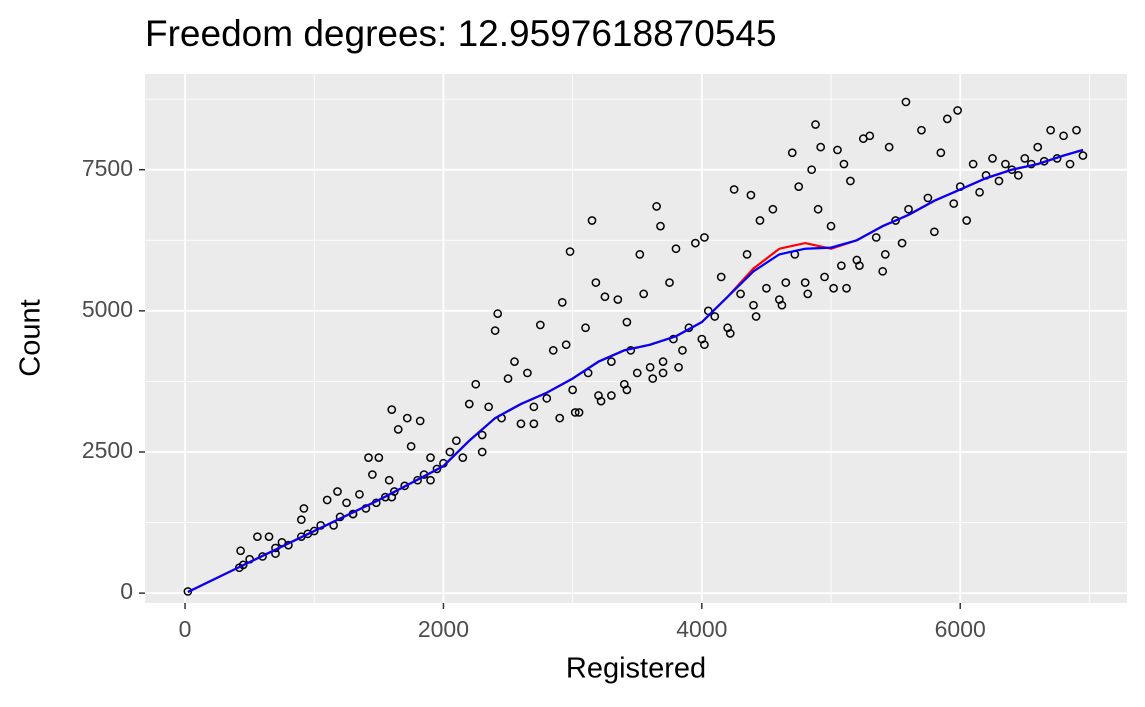 The image size is (1145, 707). I want to click on y-tick-label: 7500, so click(107, 168).